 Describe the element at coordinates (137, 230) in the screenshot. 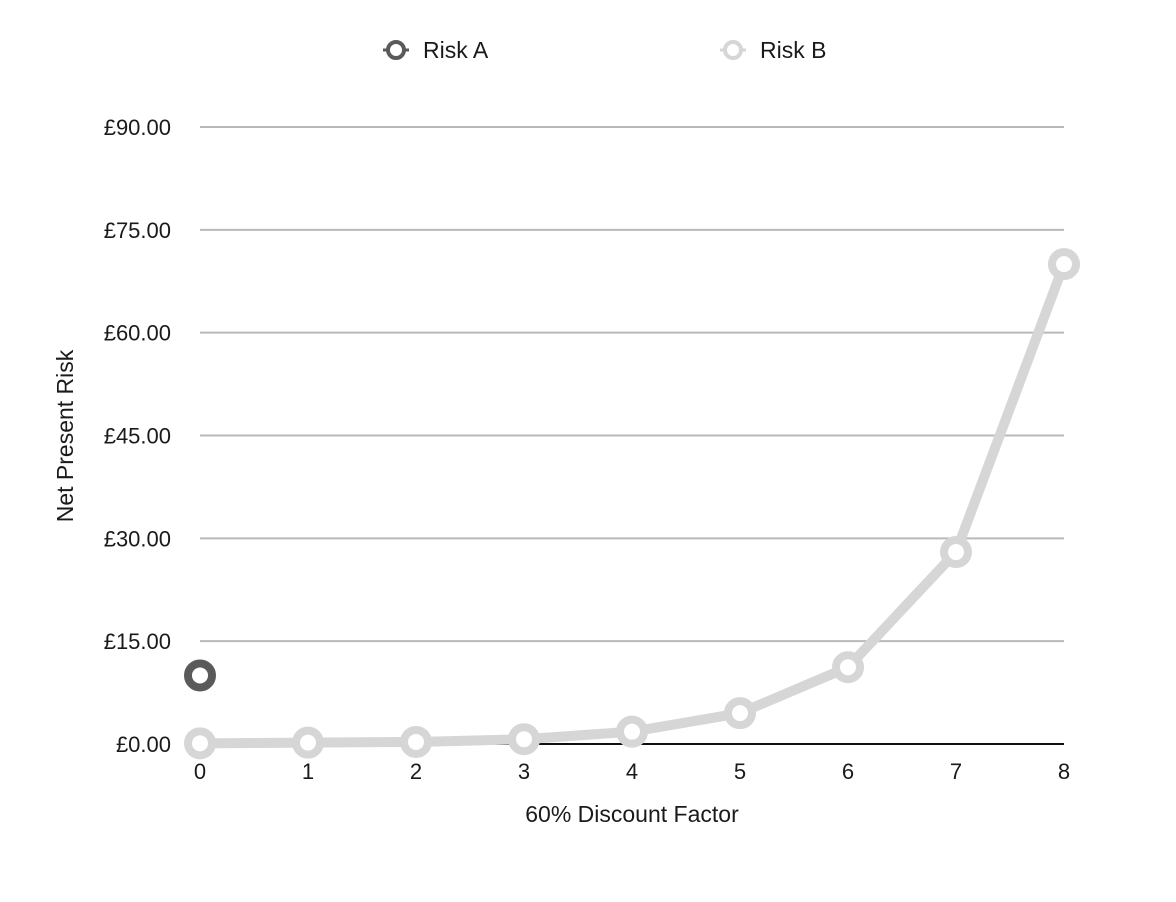

I see `y-tick-label: £75.00` at that location.